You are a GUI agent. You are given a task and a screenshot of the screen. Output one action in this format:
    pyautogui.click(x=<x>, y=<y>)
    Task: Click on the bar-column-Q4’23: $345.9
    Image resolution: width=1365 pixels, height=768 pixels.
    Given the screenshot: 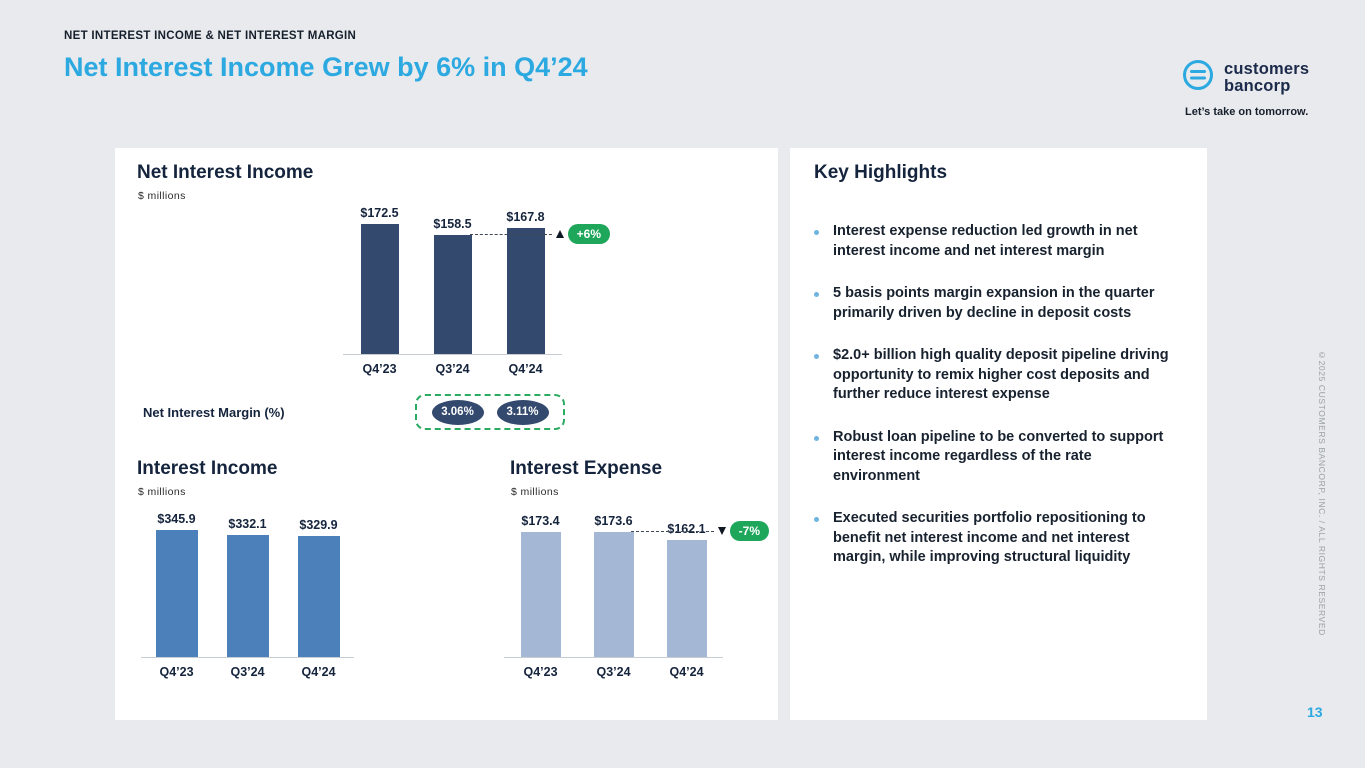 What is the action you would take?
    pyautogui.click(x=176, y=583)
    